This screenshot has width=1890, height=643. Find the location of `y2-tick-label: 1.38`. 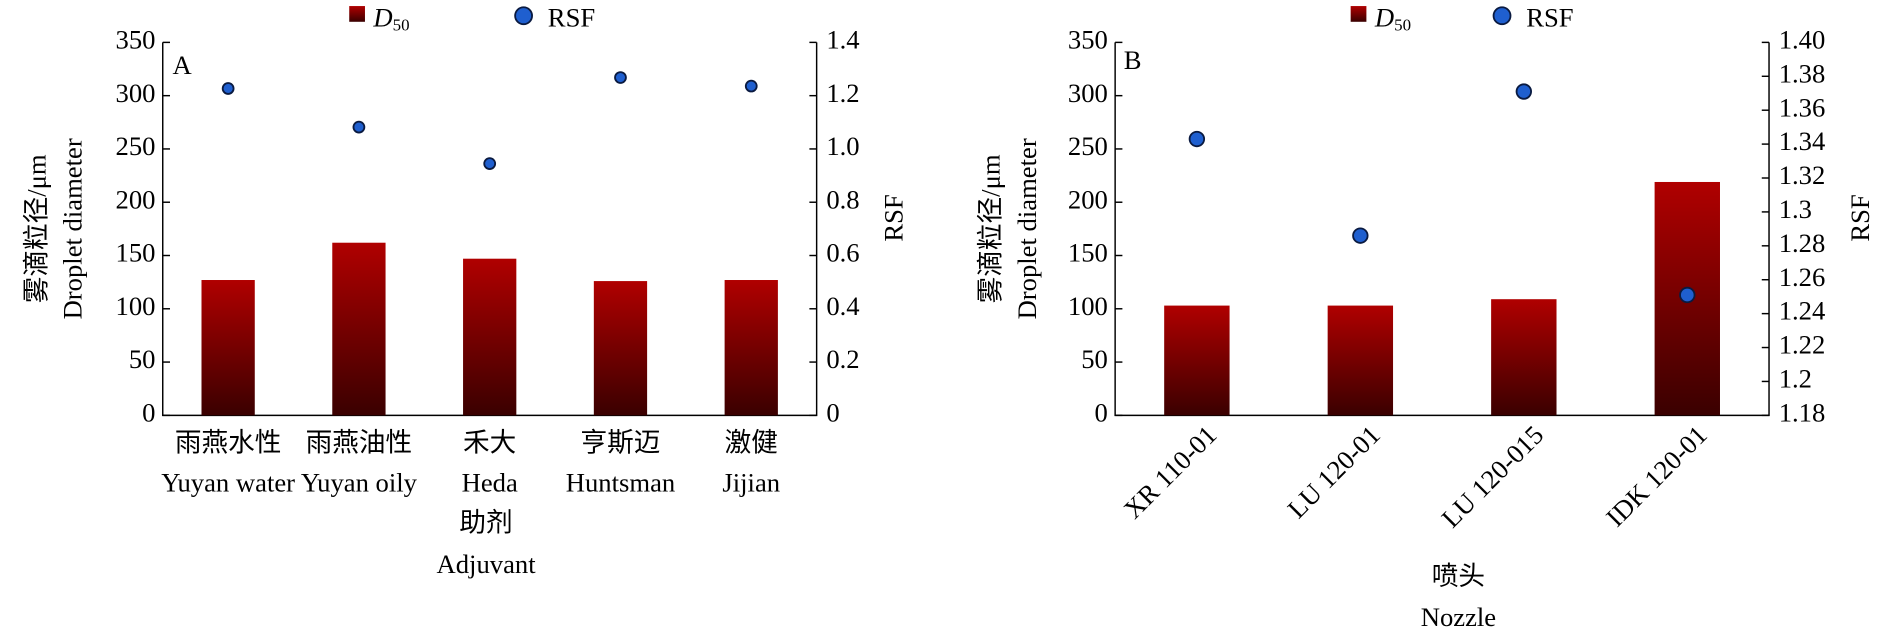

y2-tick-label: 1.38 is located at coordinates (1802, 73).